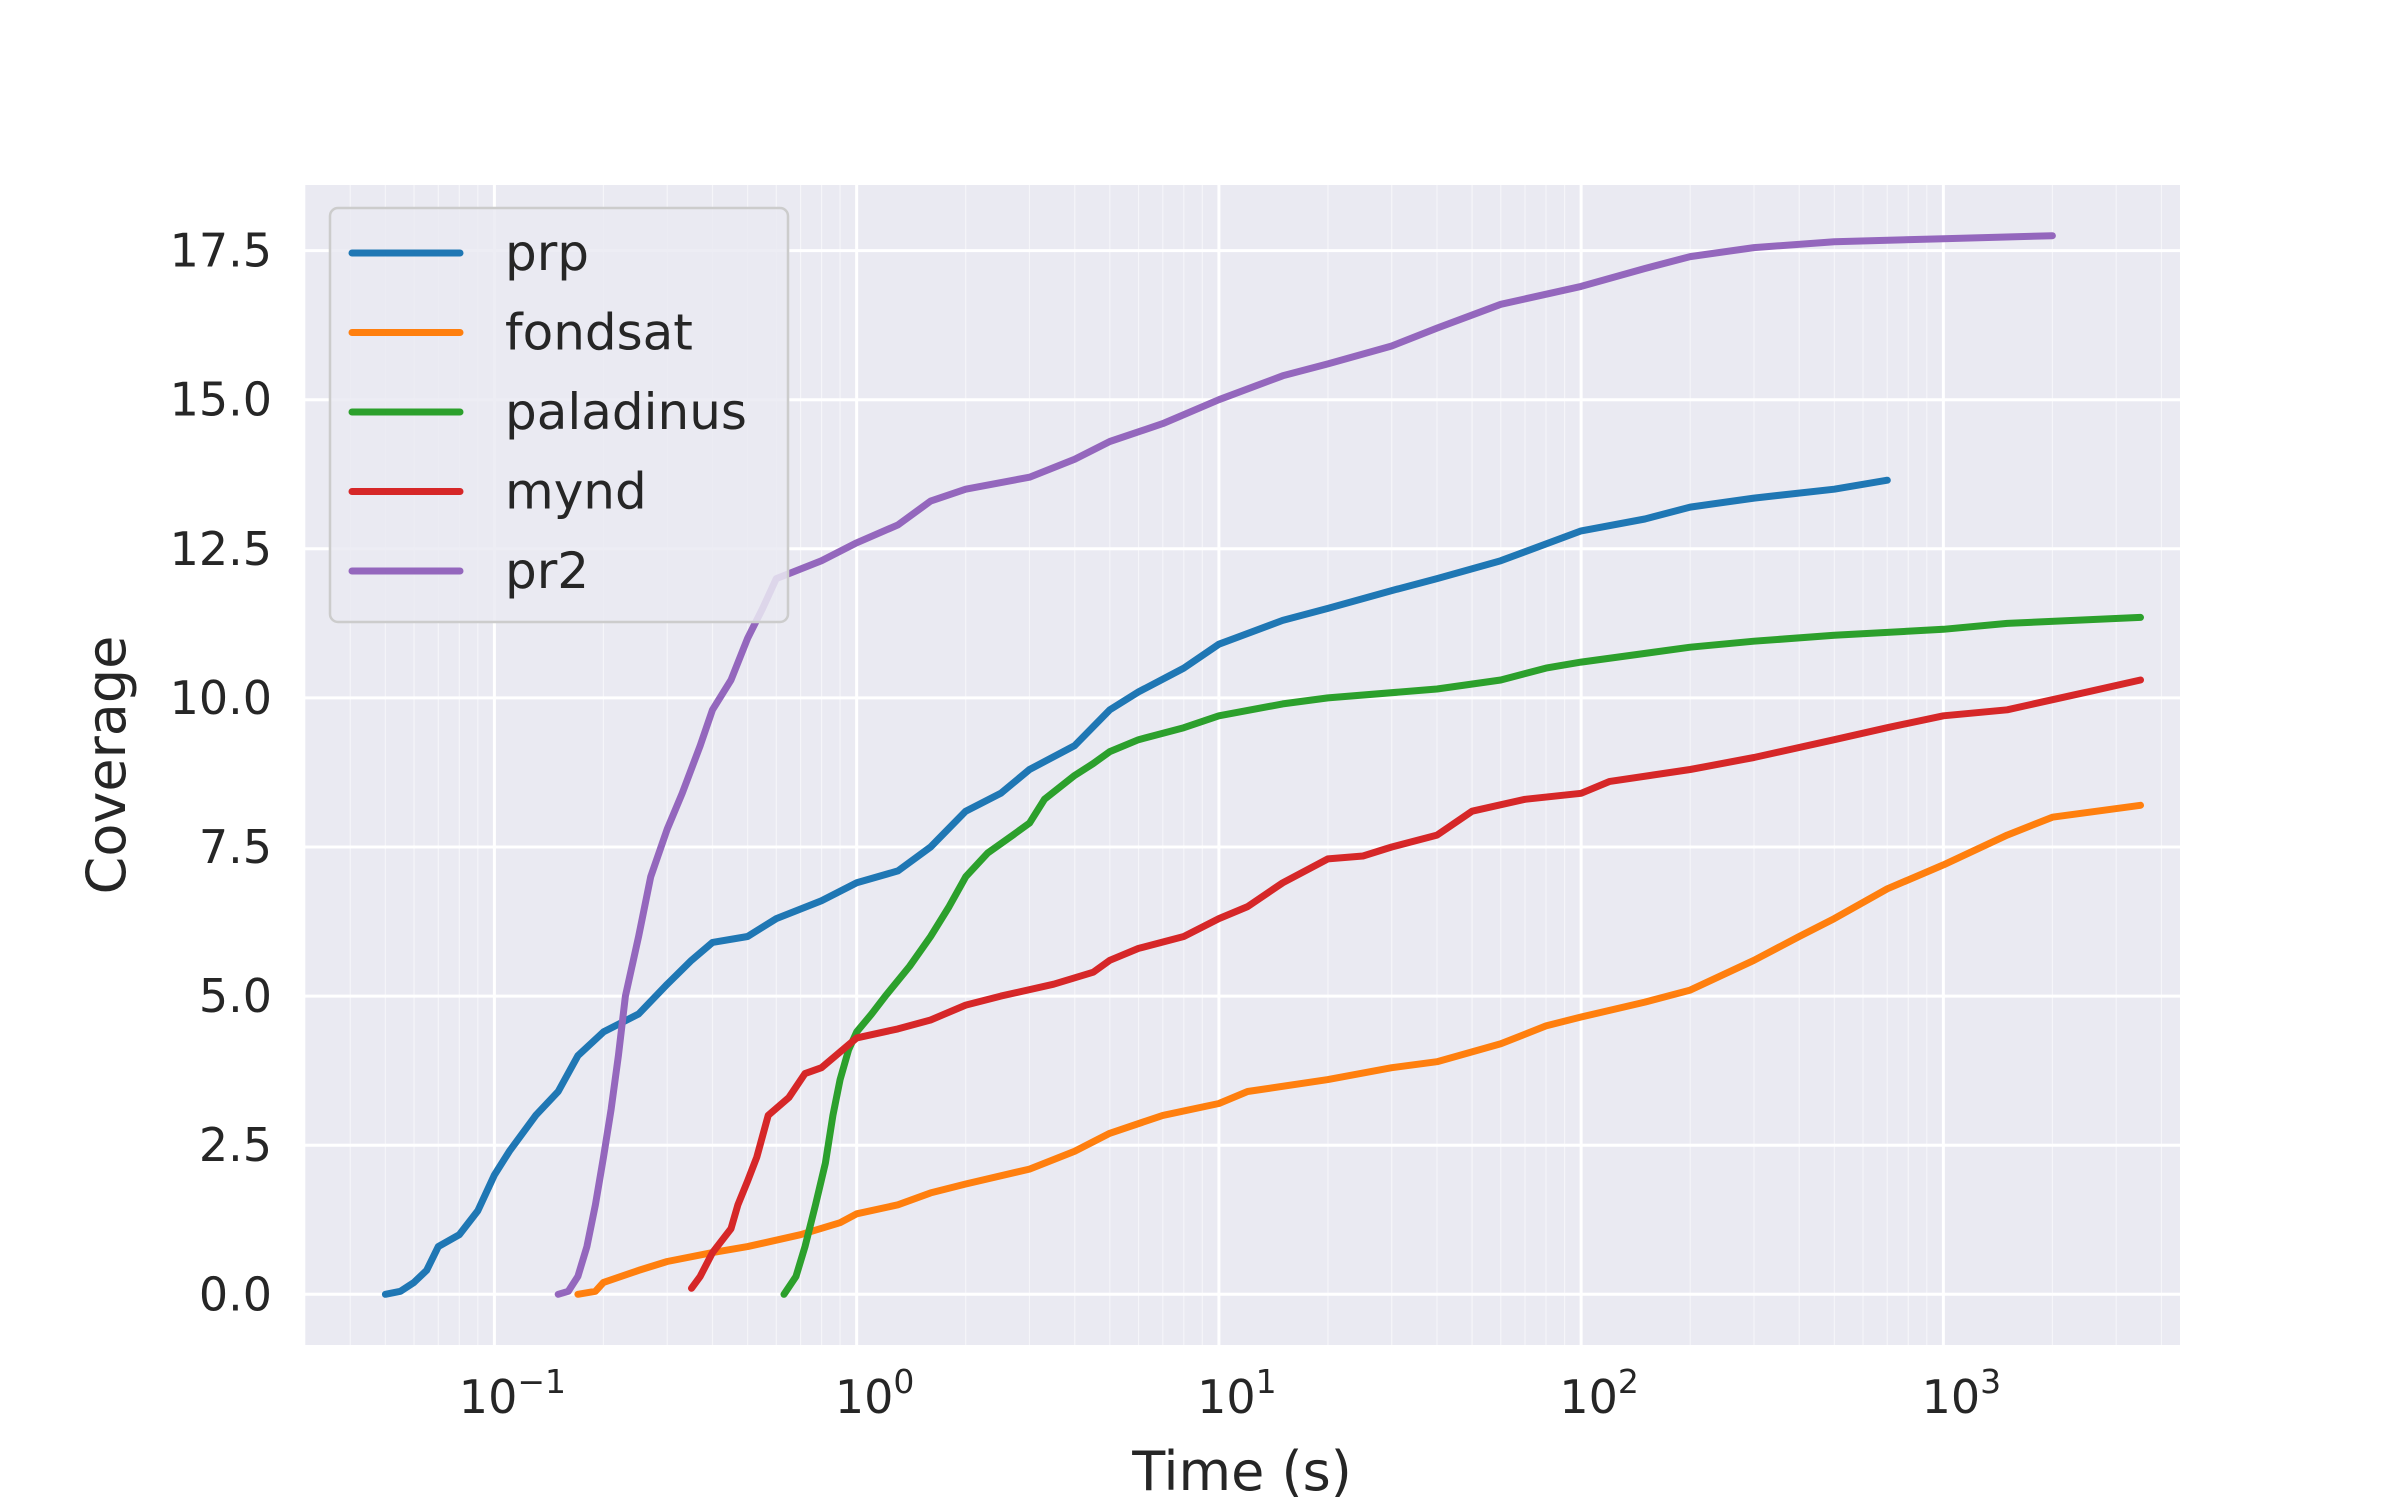 This screenshot has width=2400, height=1500. What do you see at coordinates (1241, 1470) in the screenshot?
I see `x-axis-label: Time (s)` at bounding box center [1241, 1470].